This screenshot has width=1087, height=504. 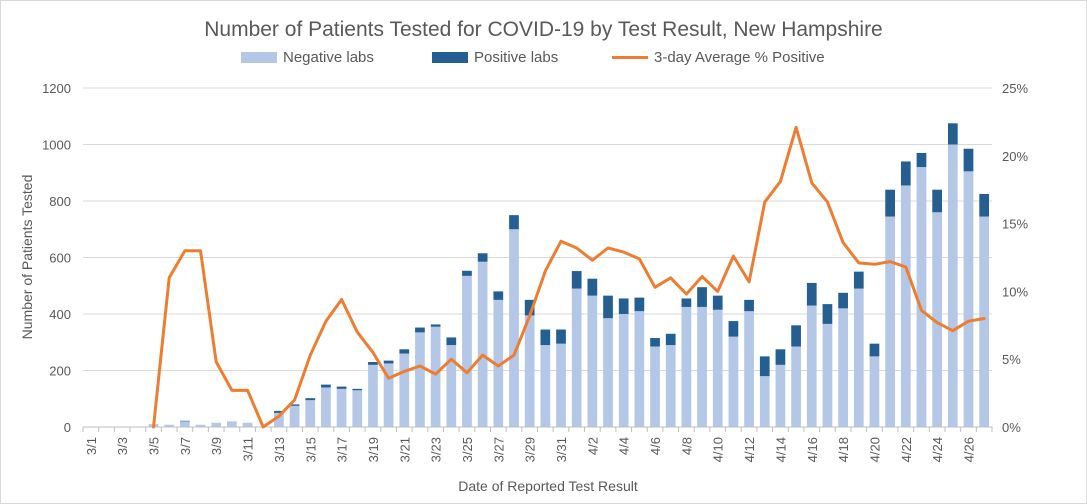 I want to click on y2-tick-label: 5%, so click(x=1011, y=359).